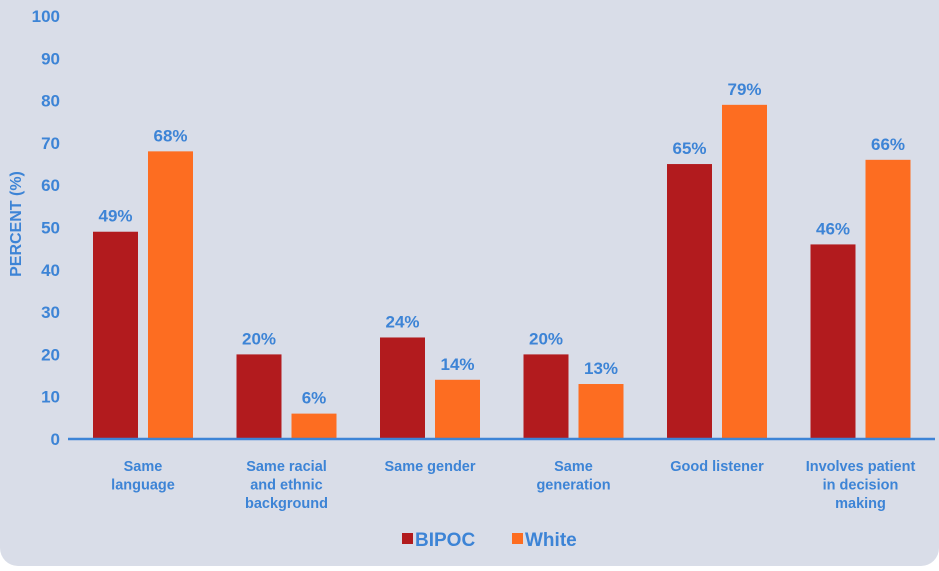  What do you see at coordinates (573, 486) in the screenshot?
I see `x-category-label: generation` at bounding box center [573, 486].